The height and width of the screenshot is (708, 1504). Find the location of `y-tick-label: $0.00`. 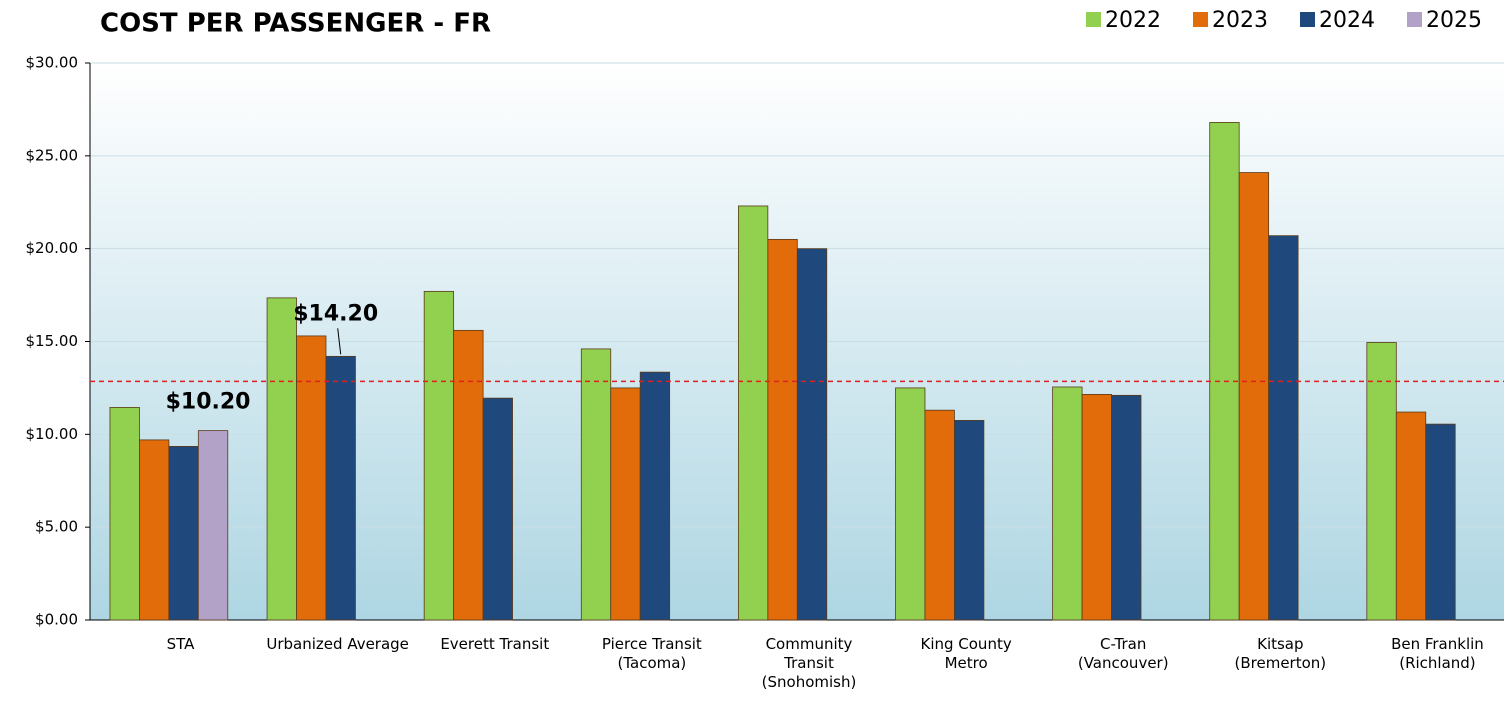

y-tick-label: $0.00 is located at coordinates (56, 620).